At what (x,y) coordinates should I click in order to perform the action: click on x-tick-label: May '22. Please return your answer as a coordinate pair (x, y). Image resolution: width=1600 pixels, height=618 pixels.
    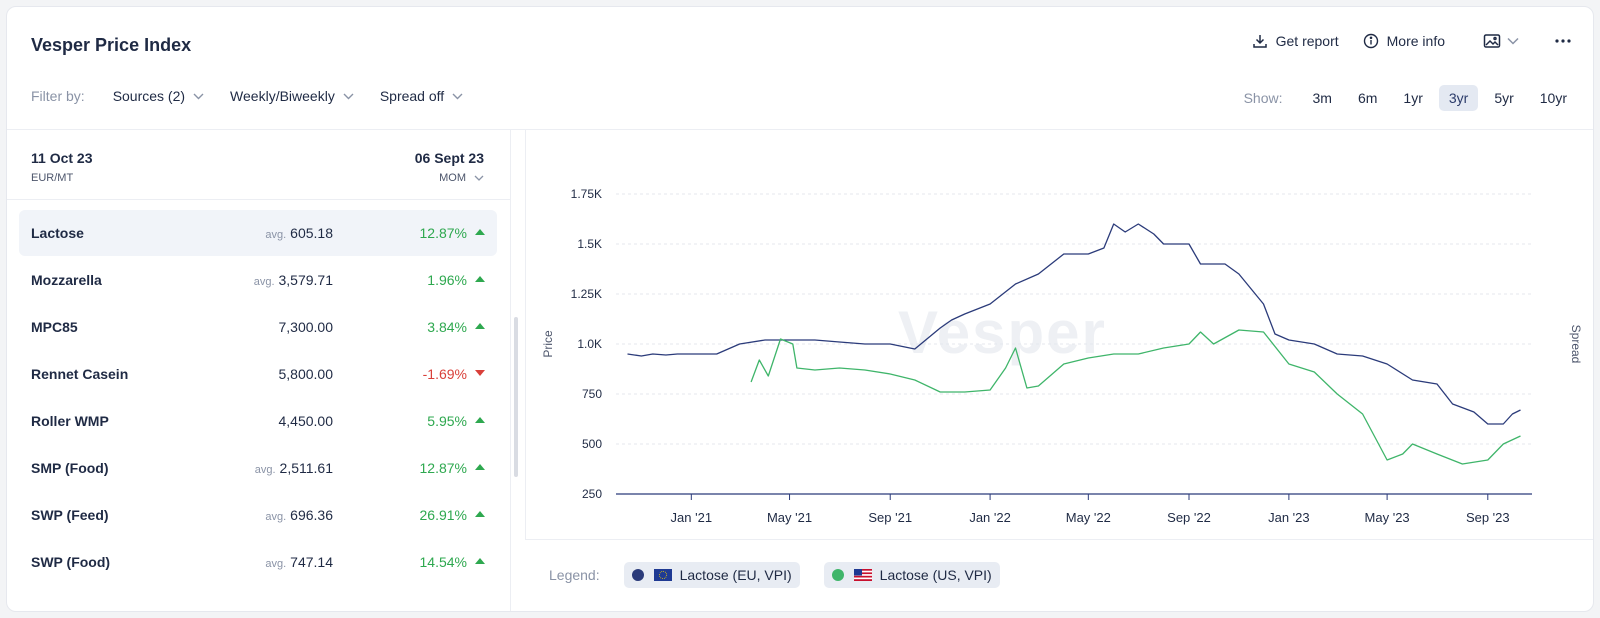
    Looking at the image, I should click on (1088, 517).